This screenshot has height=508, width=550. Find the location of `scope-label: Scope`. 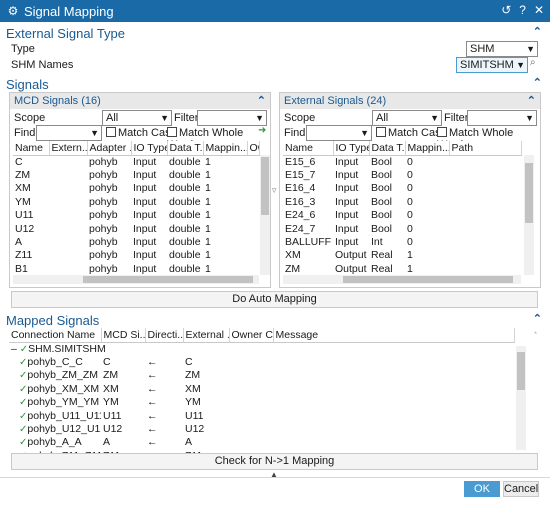

scope-label: Scope is located at coordinates (300, 118).